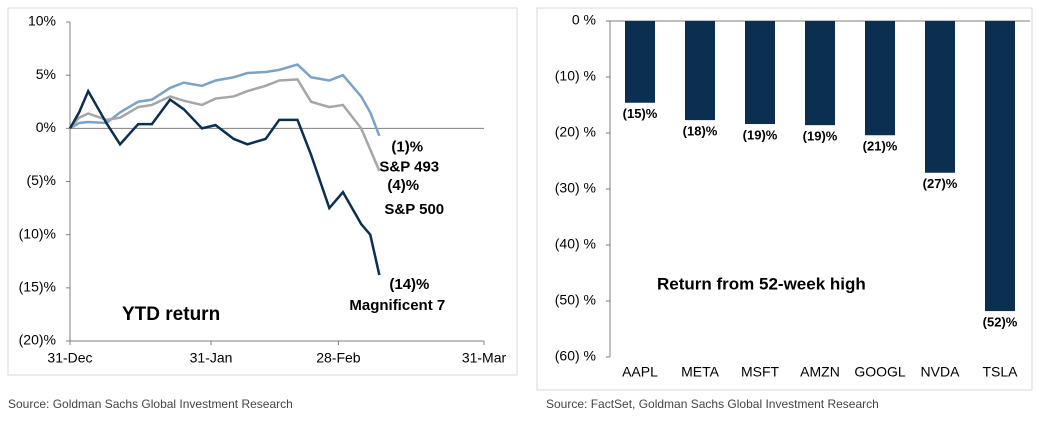 This screenshot has height=421, width=1038. What do you see at coordinates (397, 305) in the screenshot?
I see `series-label: Magnificent 7` at bounding box center [397, 305].